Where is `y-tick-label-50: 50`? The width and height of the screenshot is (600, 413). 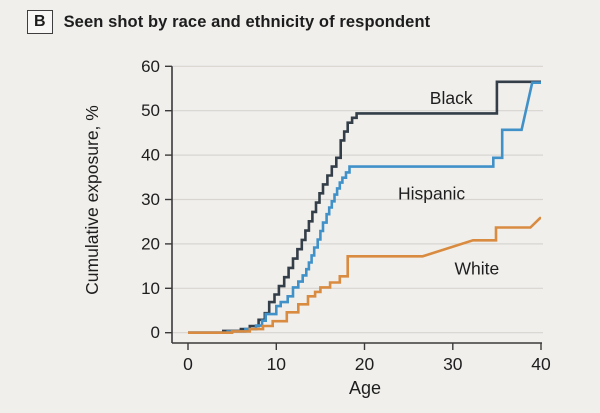
y-tick-label-50: 50 is located at coordinates (150, 110).